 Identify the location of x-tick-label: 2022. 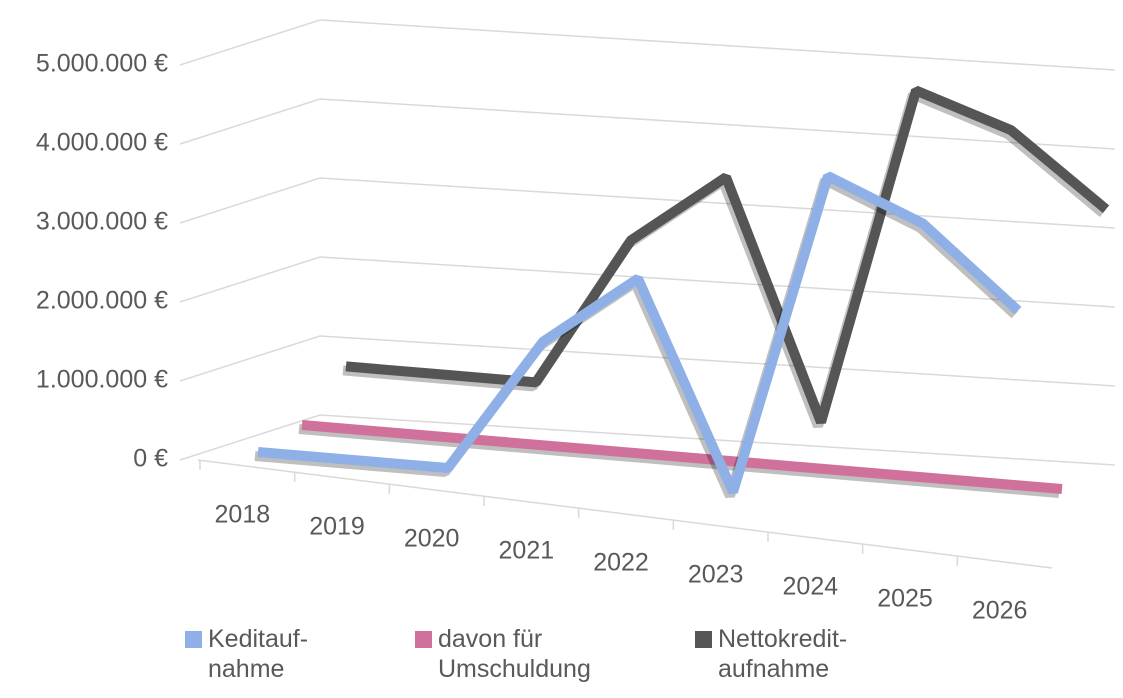
(621, 563).